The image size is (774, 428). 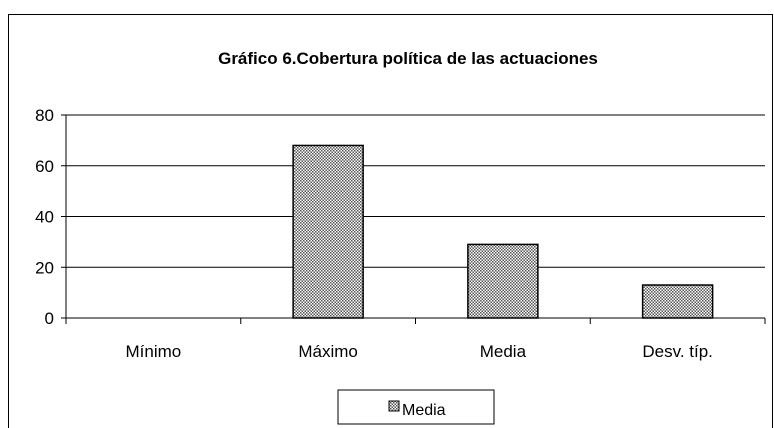 I want to click on x-tick-label: Mínimo, so click(x=154, y=351).